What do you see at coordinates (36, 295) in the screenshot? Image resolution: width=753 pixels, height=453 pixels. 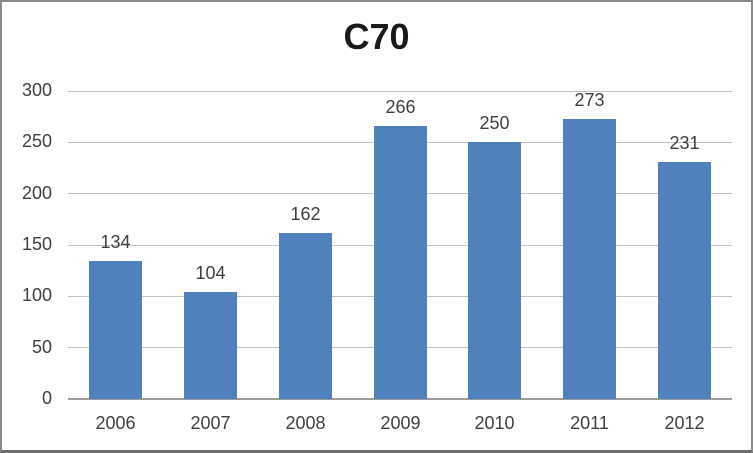 I see `y-tick-label-100: 100` at bounding box center [36, 295].